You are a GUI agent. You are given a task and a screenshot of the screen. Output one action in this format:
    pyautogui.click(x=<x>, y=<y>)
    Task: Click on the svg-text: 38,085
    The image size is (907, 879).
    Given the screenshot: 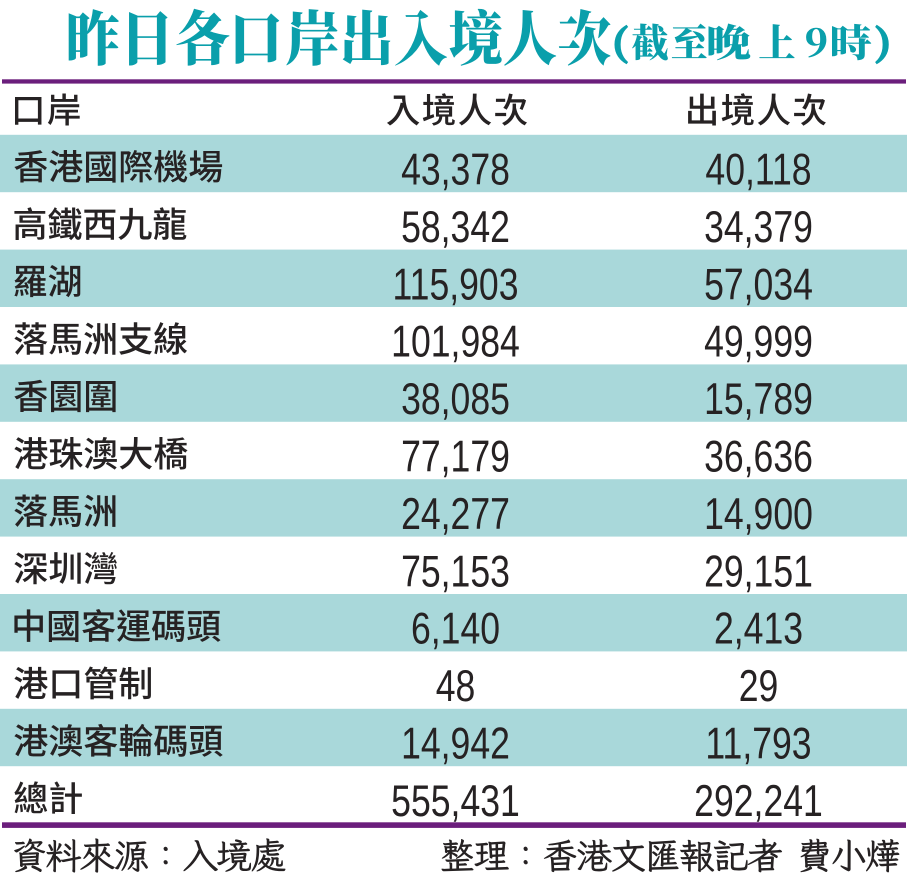 What is the action you would take?
    pyautogui.click(x=455, y=399)
    